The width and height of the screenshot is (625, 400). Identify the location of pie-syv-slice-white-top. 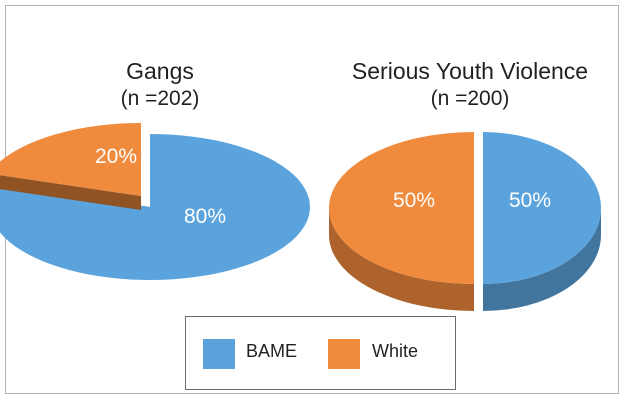
(401, 208).